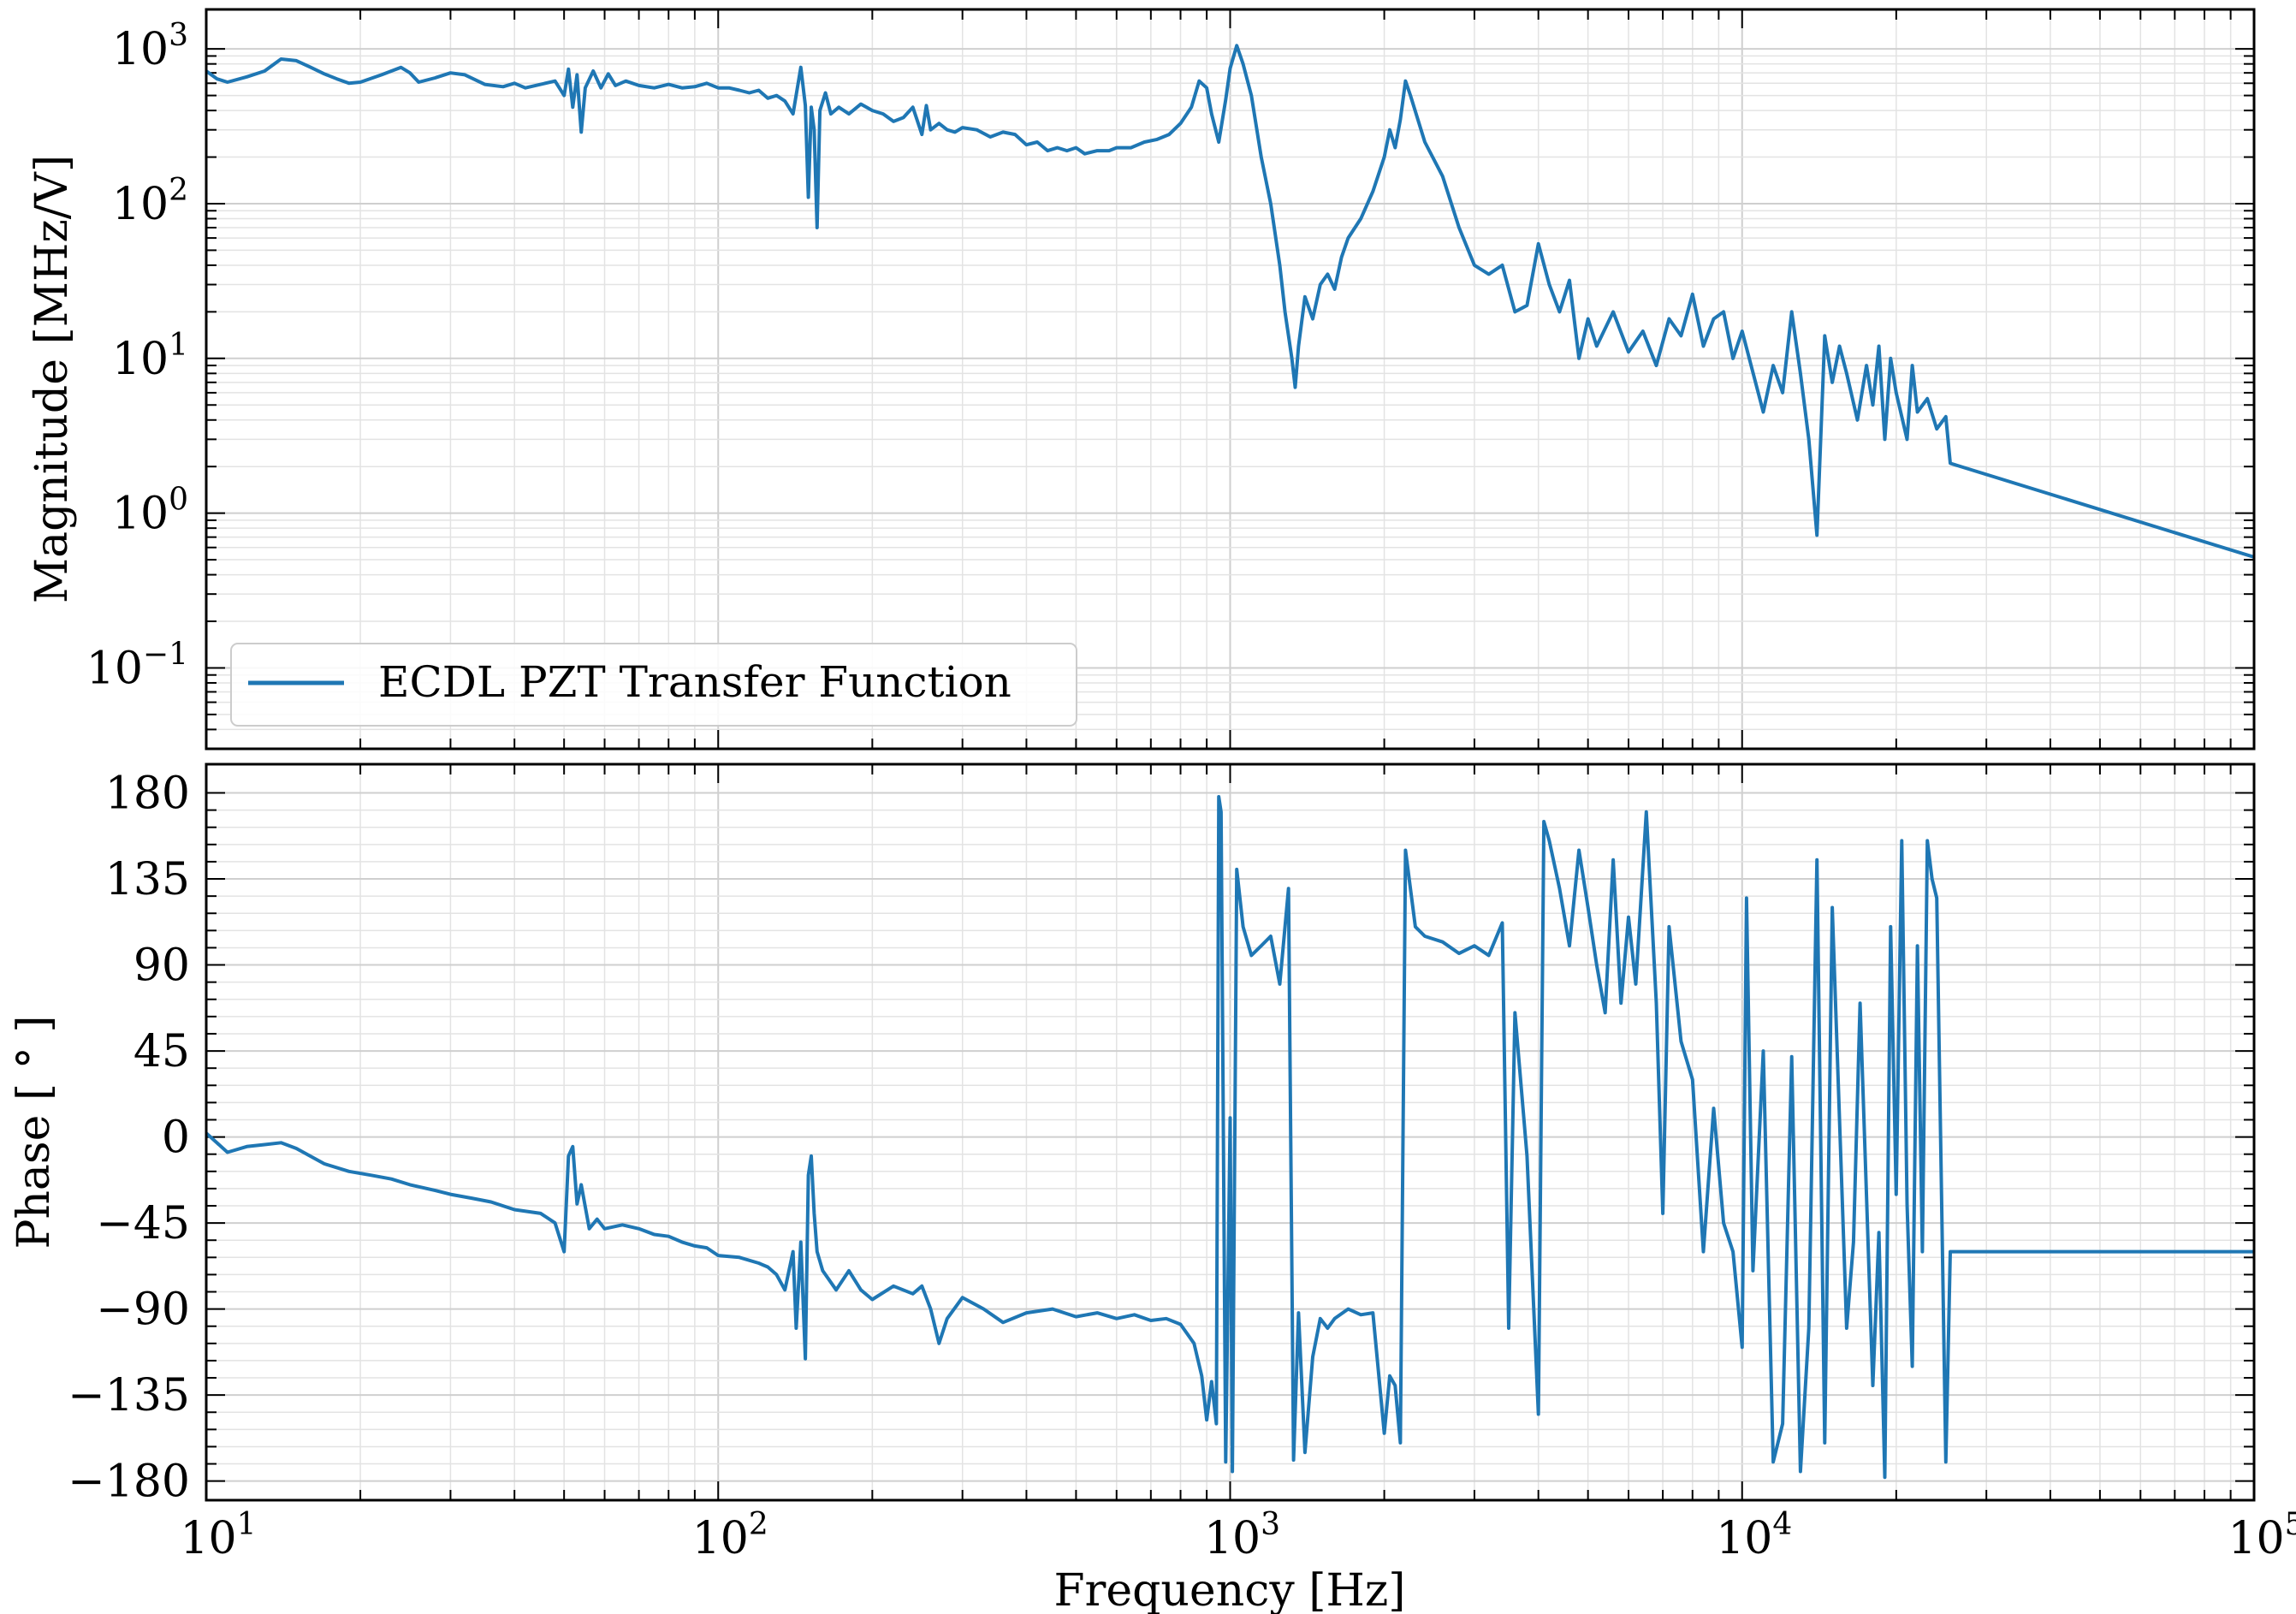 The height and width of the screenshot is (1614, 2296). I want to click on phase-ytick-label: −45, so click(143, 1223).